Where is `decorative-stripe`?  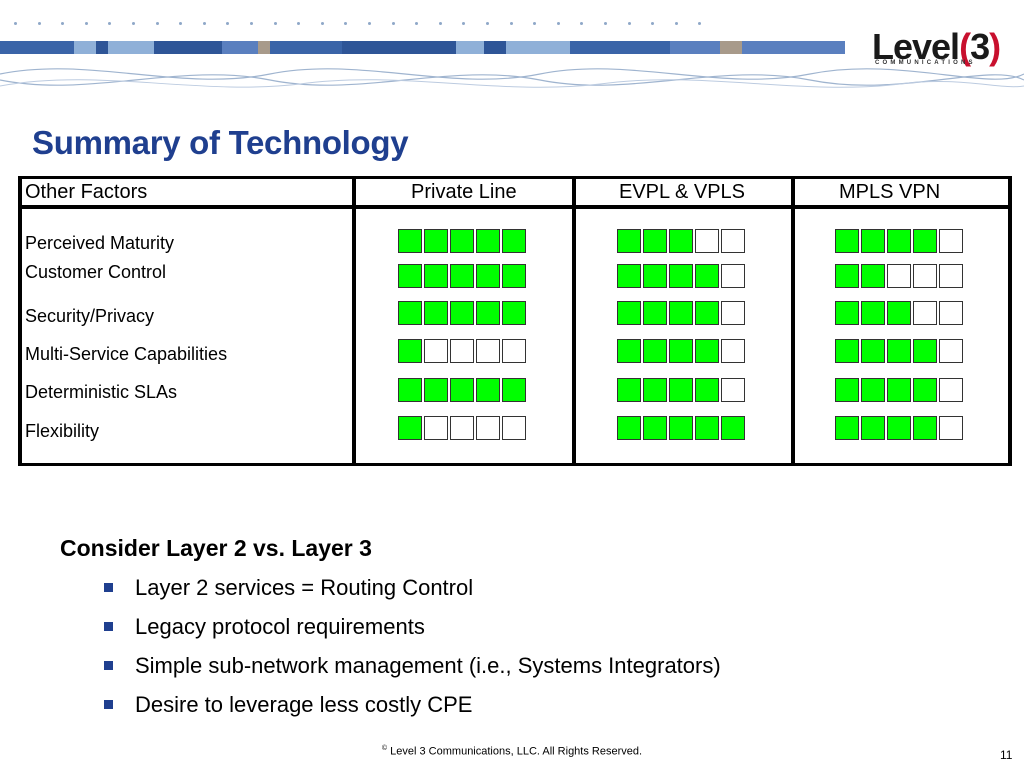
decorative-stripe is located at coordinates (422, 47).